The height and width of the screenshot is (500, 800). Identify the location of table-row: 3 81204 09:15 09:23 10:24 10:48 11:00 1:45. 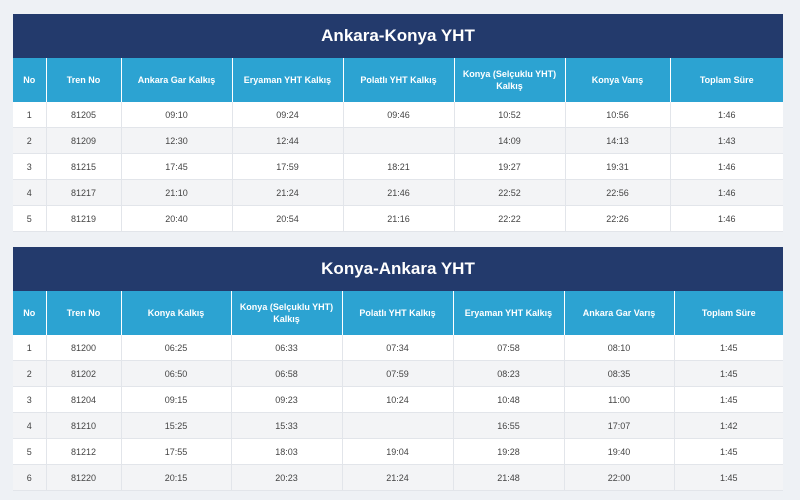
(398, 399).